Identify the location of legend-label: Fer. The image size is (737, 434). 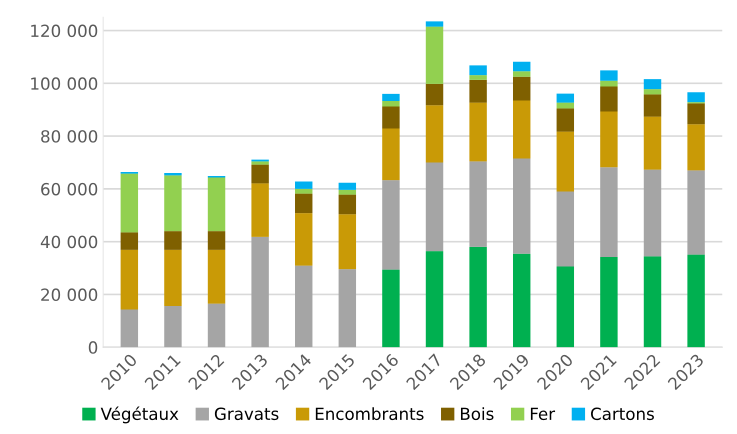
(543, 414).